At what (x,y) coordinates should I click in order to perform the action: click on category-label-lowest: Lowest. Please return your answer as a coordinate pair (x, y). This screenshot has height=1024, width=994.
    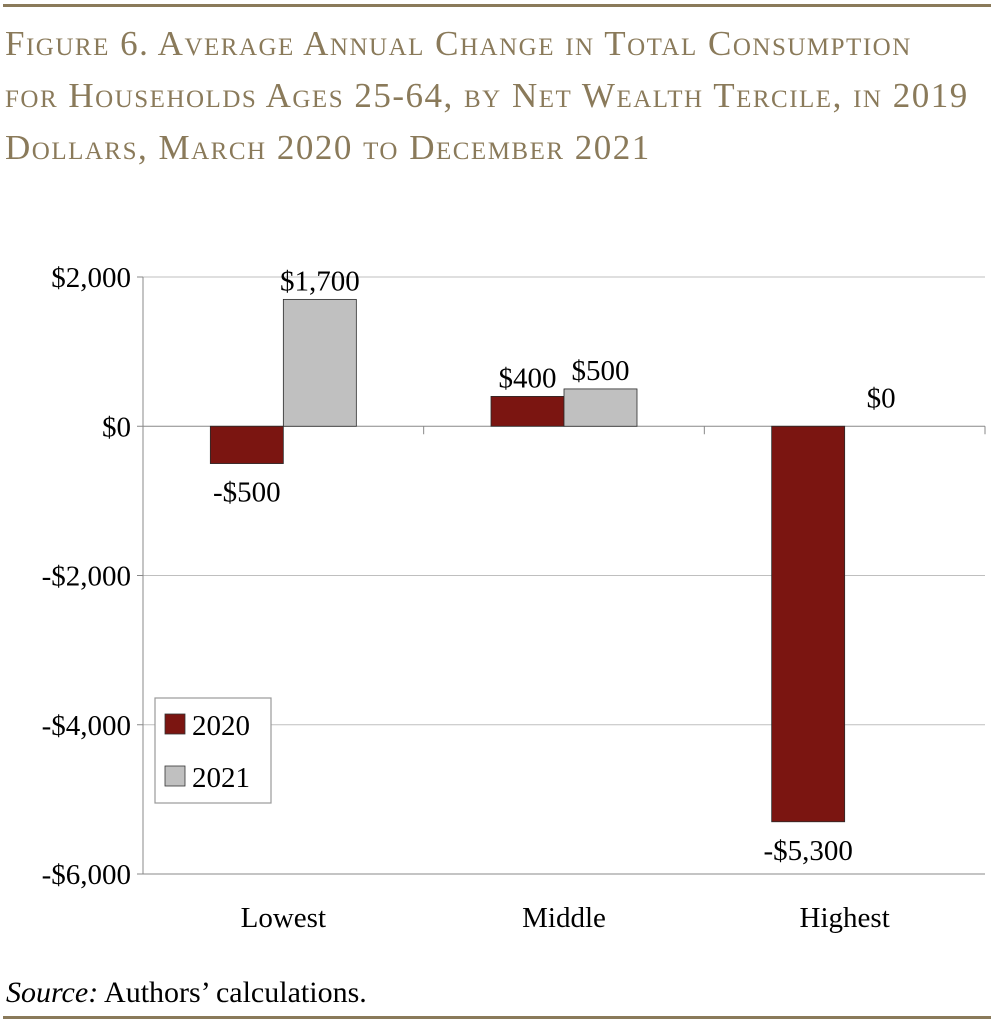
    Looking at the image, I should click on (283, 918).